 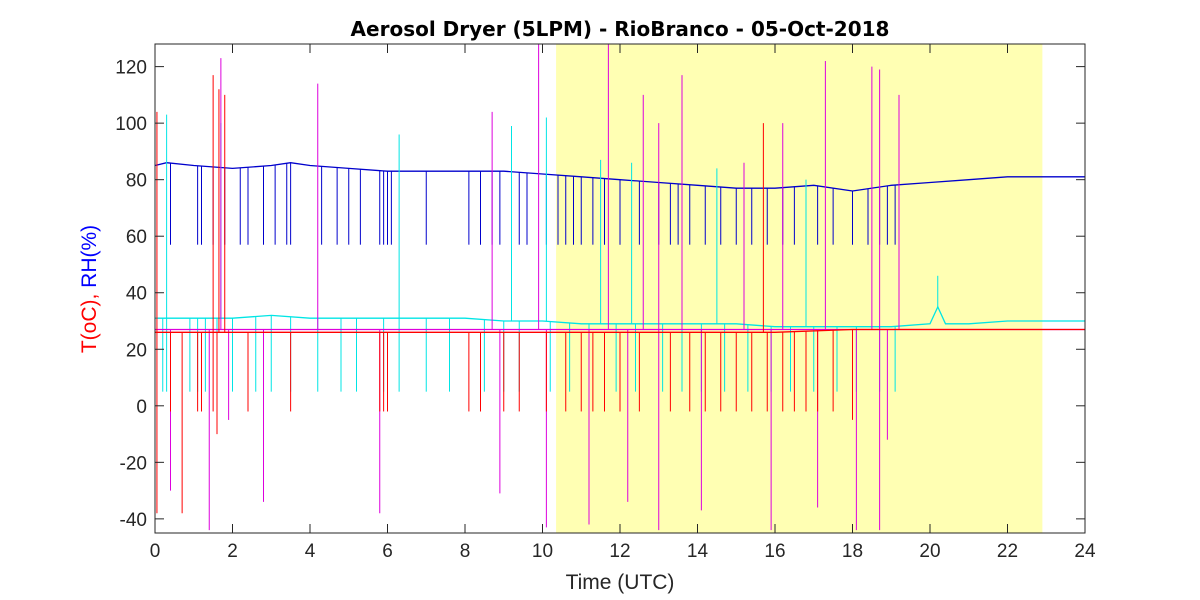 What do you see at coordinates (774, 551) in the screenshot?
I see `x-tick-label: 16` at bounding box center [774, 551].